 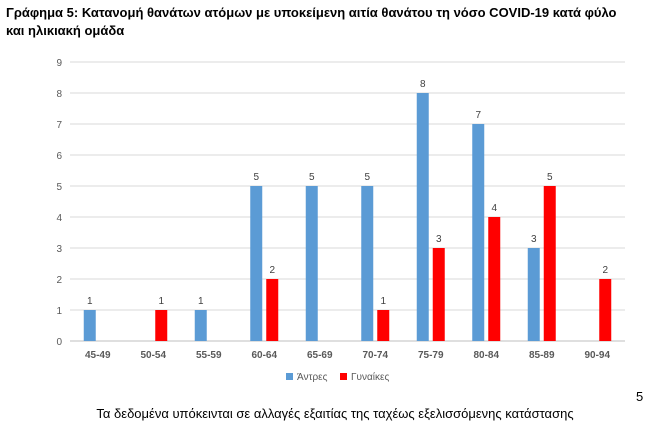 What do you see at coordinates (312, 377) in the screenshot?
I see `legend-label: Άντρες` at bounding box center [312, 377].